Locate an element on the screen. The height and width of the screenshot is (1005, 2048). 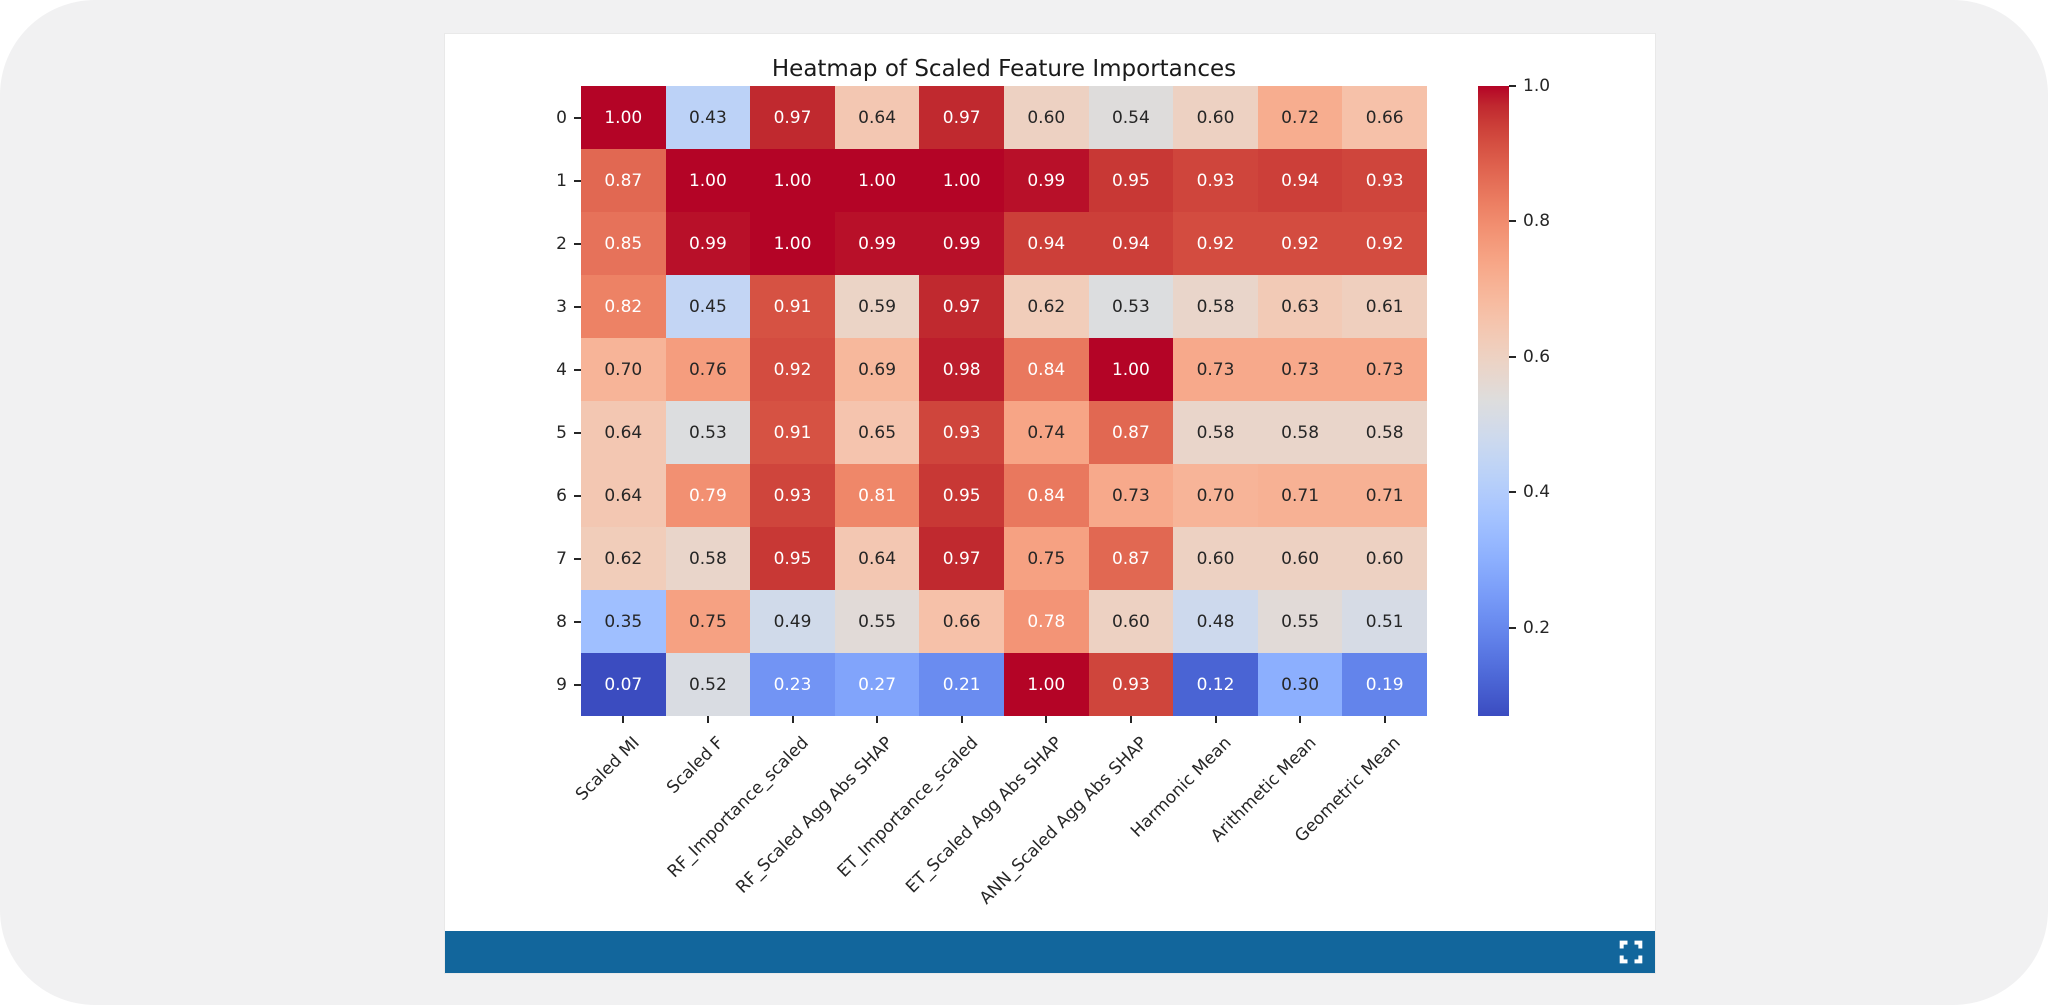
heatmap-cell-r3-c3: 0.59 is located at coordinates (877, 306).